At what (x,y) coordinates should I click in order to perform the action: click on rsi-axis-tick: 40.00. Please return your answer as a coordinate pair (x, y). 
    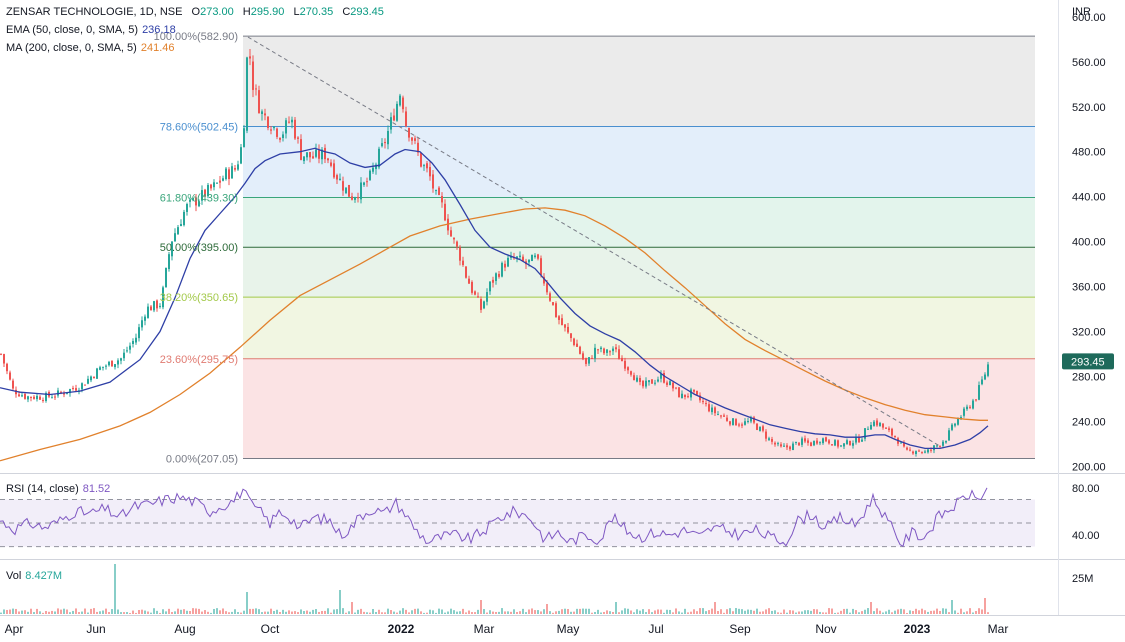
    Looking at the image, I should click on (1086, 536).